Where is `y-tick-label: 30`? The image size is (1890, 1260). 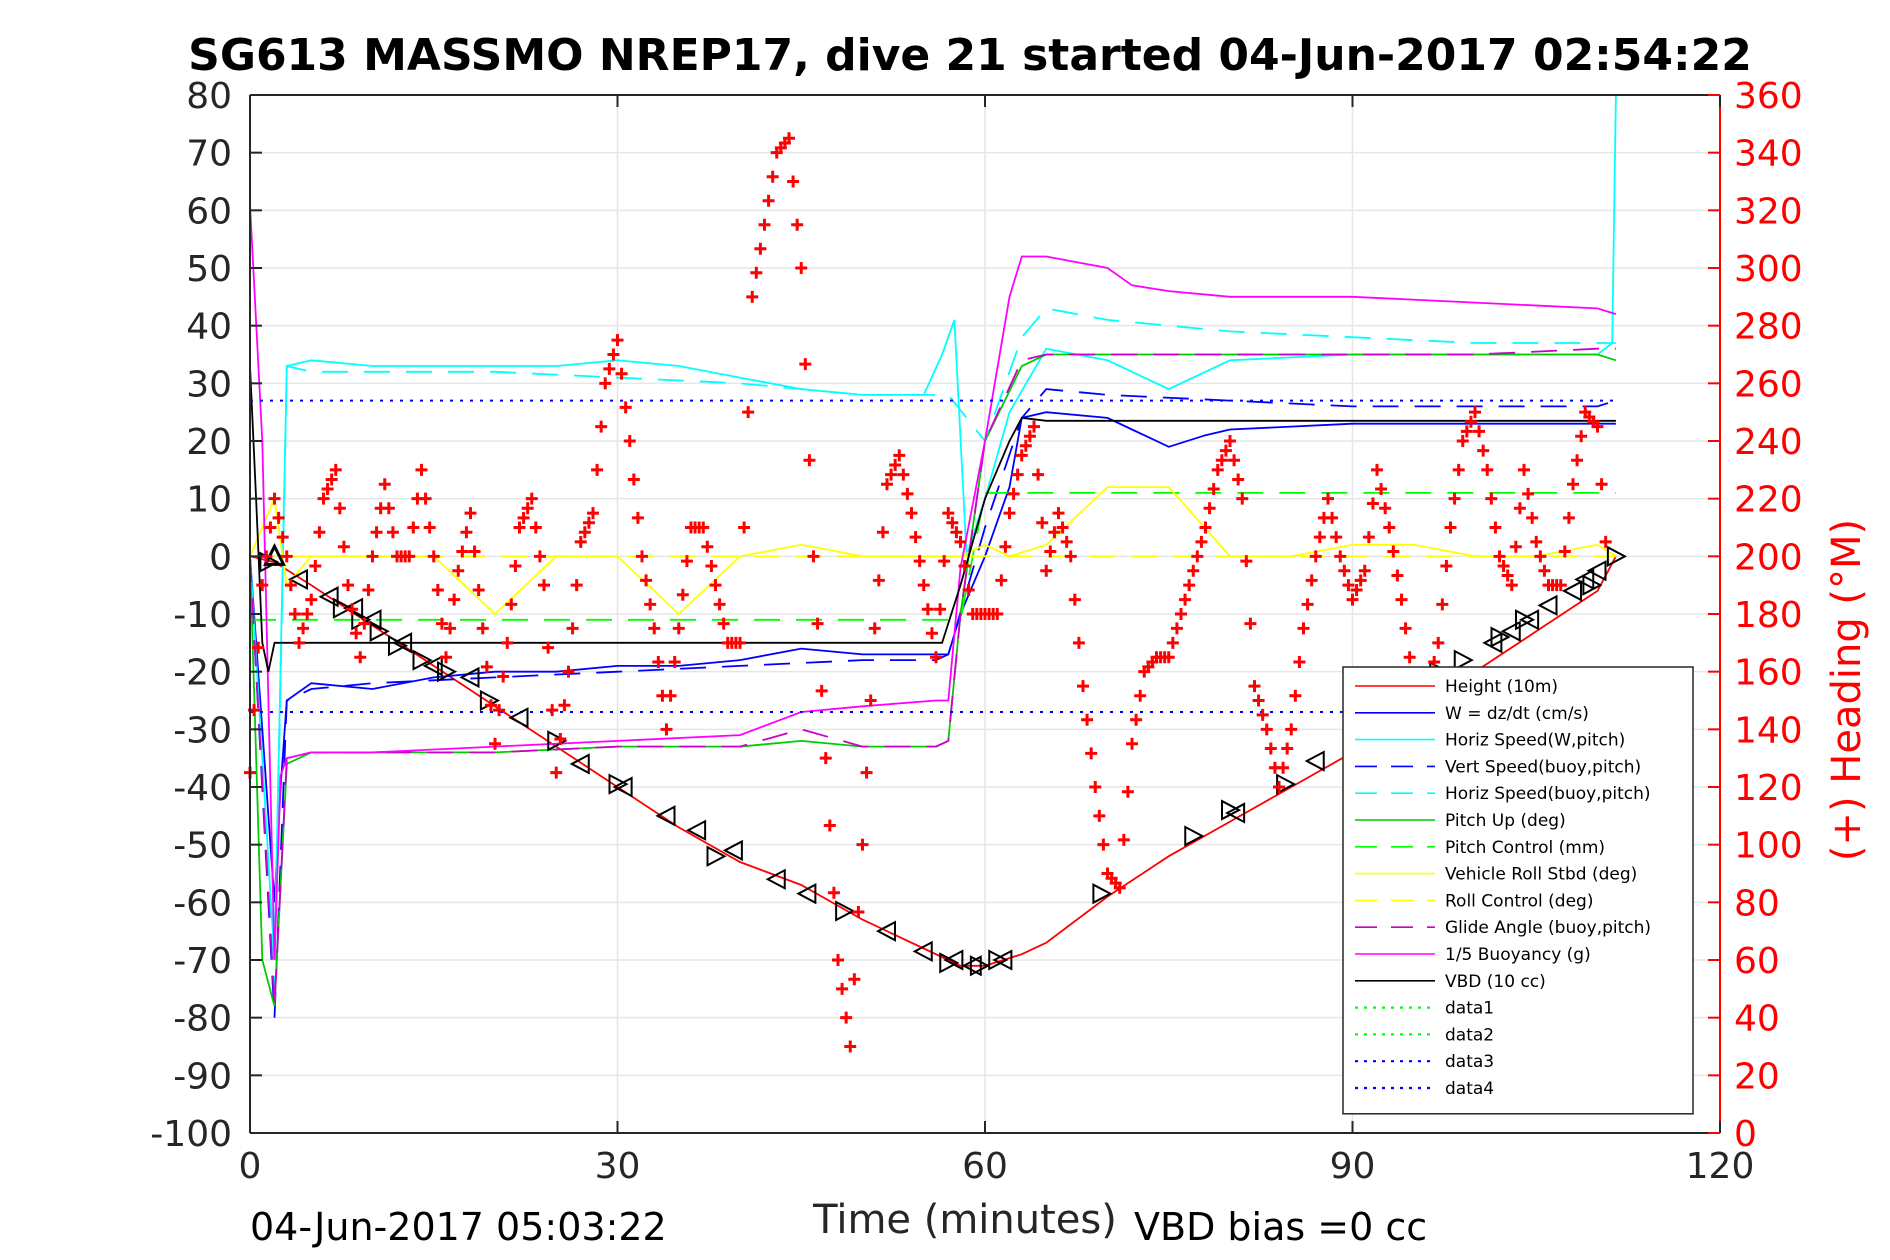
y-tick-label: 30 is located at coordinates (209, 384).